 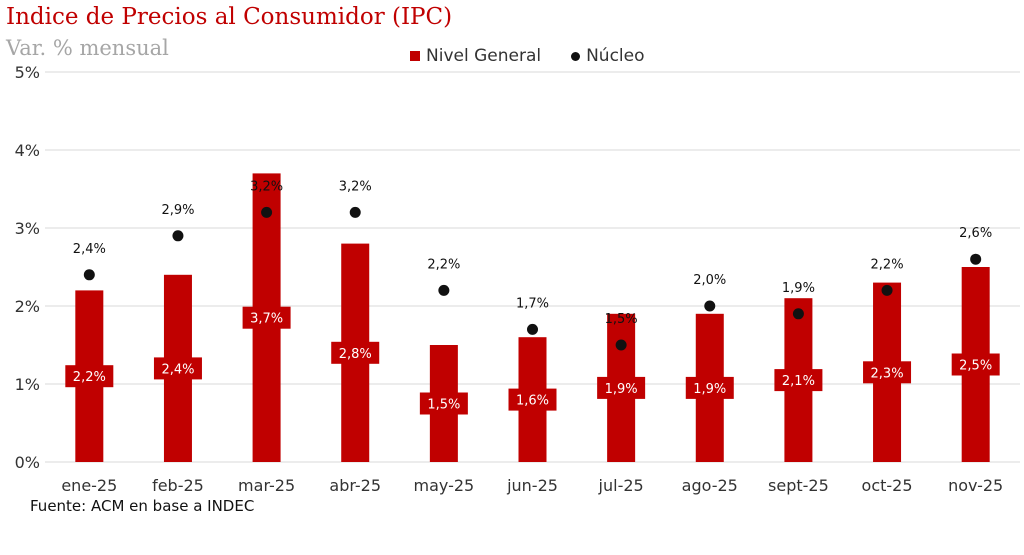 I want to click on legend-swatch-dot, so click(x=576, y=56).